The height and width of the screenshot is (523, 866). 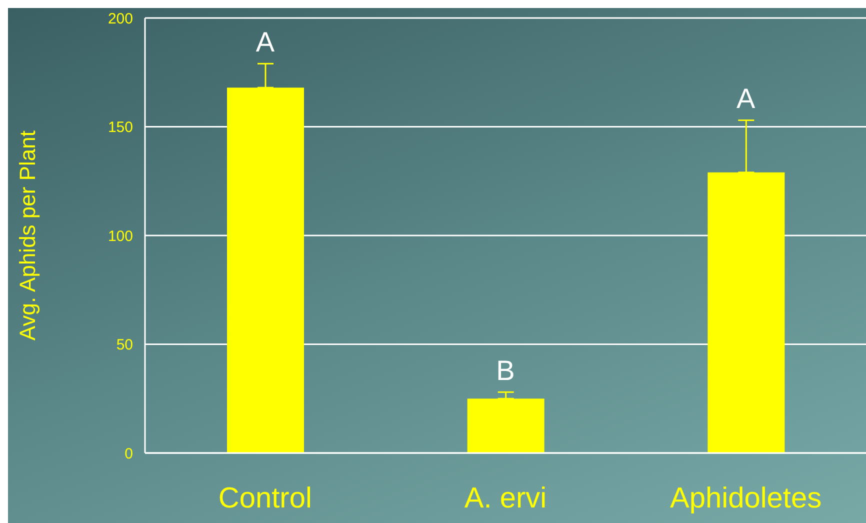 What do you see at coordinates (120, 19) in the screenshot?
I see `y-tick-label: 200` at bounding box center [120, 19].